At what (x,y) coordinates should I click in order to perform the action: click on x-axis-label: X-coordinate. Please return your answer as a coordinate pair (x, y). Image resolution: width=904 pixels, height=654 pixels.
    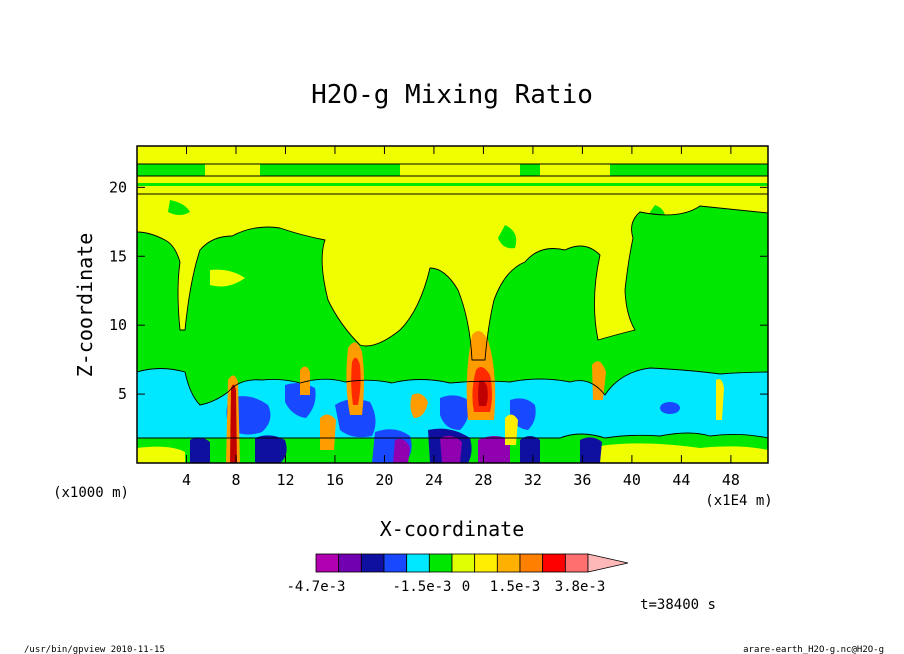
    Looking at the image, I should click on (452, 529).